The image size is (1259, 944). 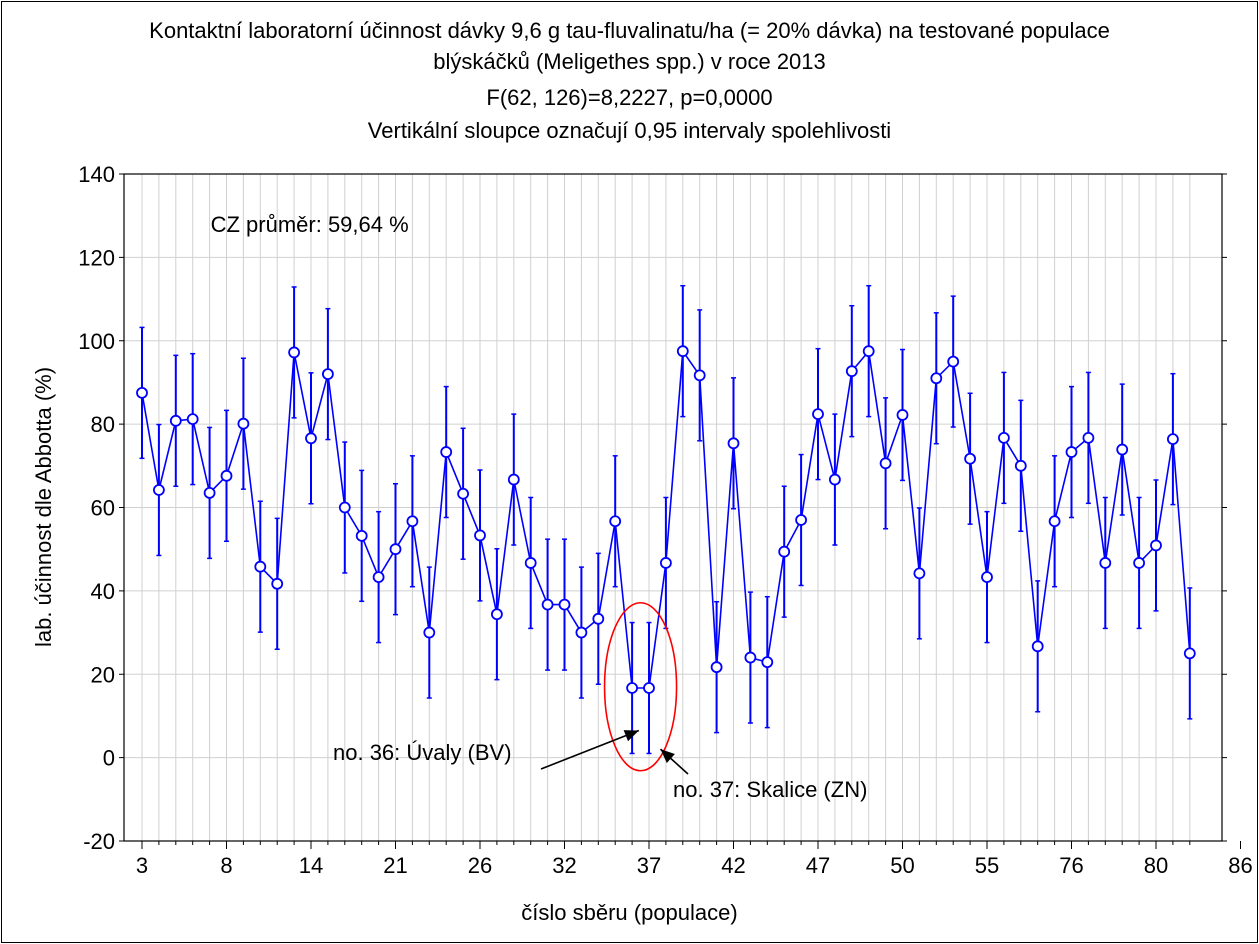 I want to click on y-axis-label: lab. účinnost dle Abbotta (%), so click(x=43, y=507).